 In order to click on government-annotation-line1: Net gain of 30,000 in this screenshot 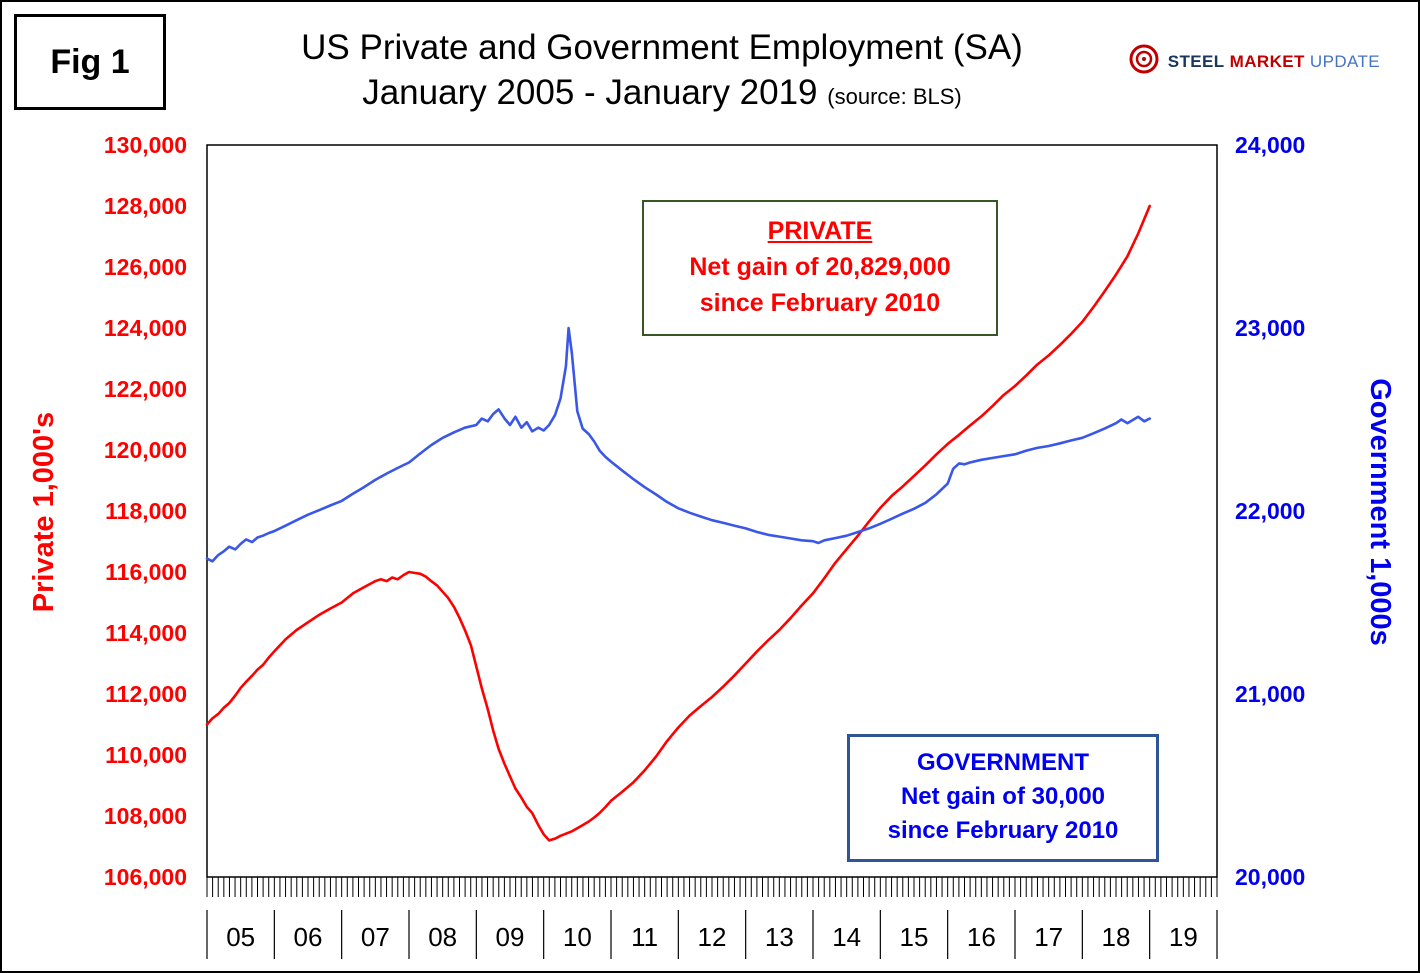, I will do `click(1003, 796)`.